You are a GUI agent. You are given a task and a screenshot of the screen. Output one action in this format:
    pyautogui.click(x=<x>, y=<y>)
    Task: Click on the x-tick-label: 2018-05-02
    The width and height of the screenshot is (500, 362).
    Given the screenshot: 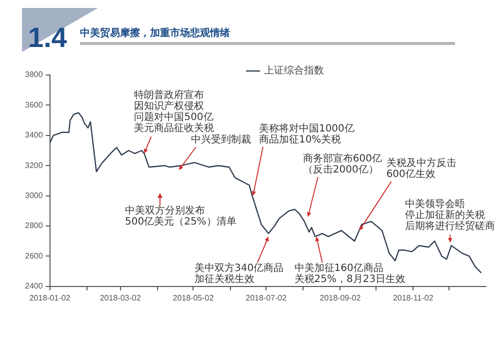 What is the action you would take?
    pyautogui.click(x=193, y=297)
    